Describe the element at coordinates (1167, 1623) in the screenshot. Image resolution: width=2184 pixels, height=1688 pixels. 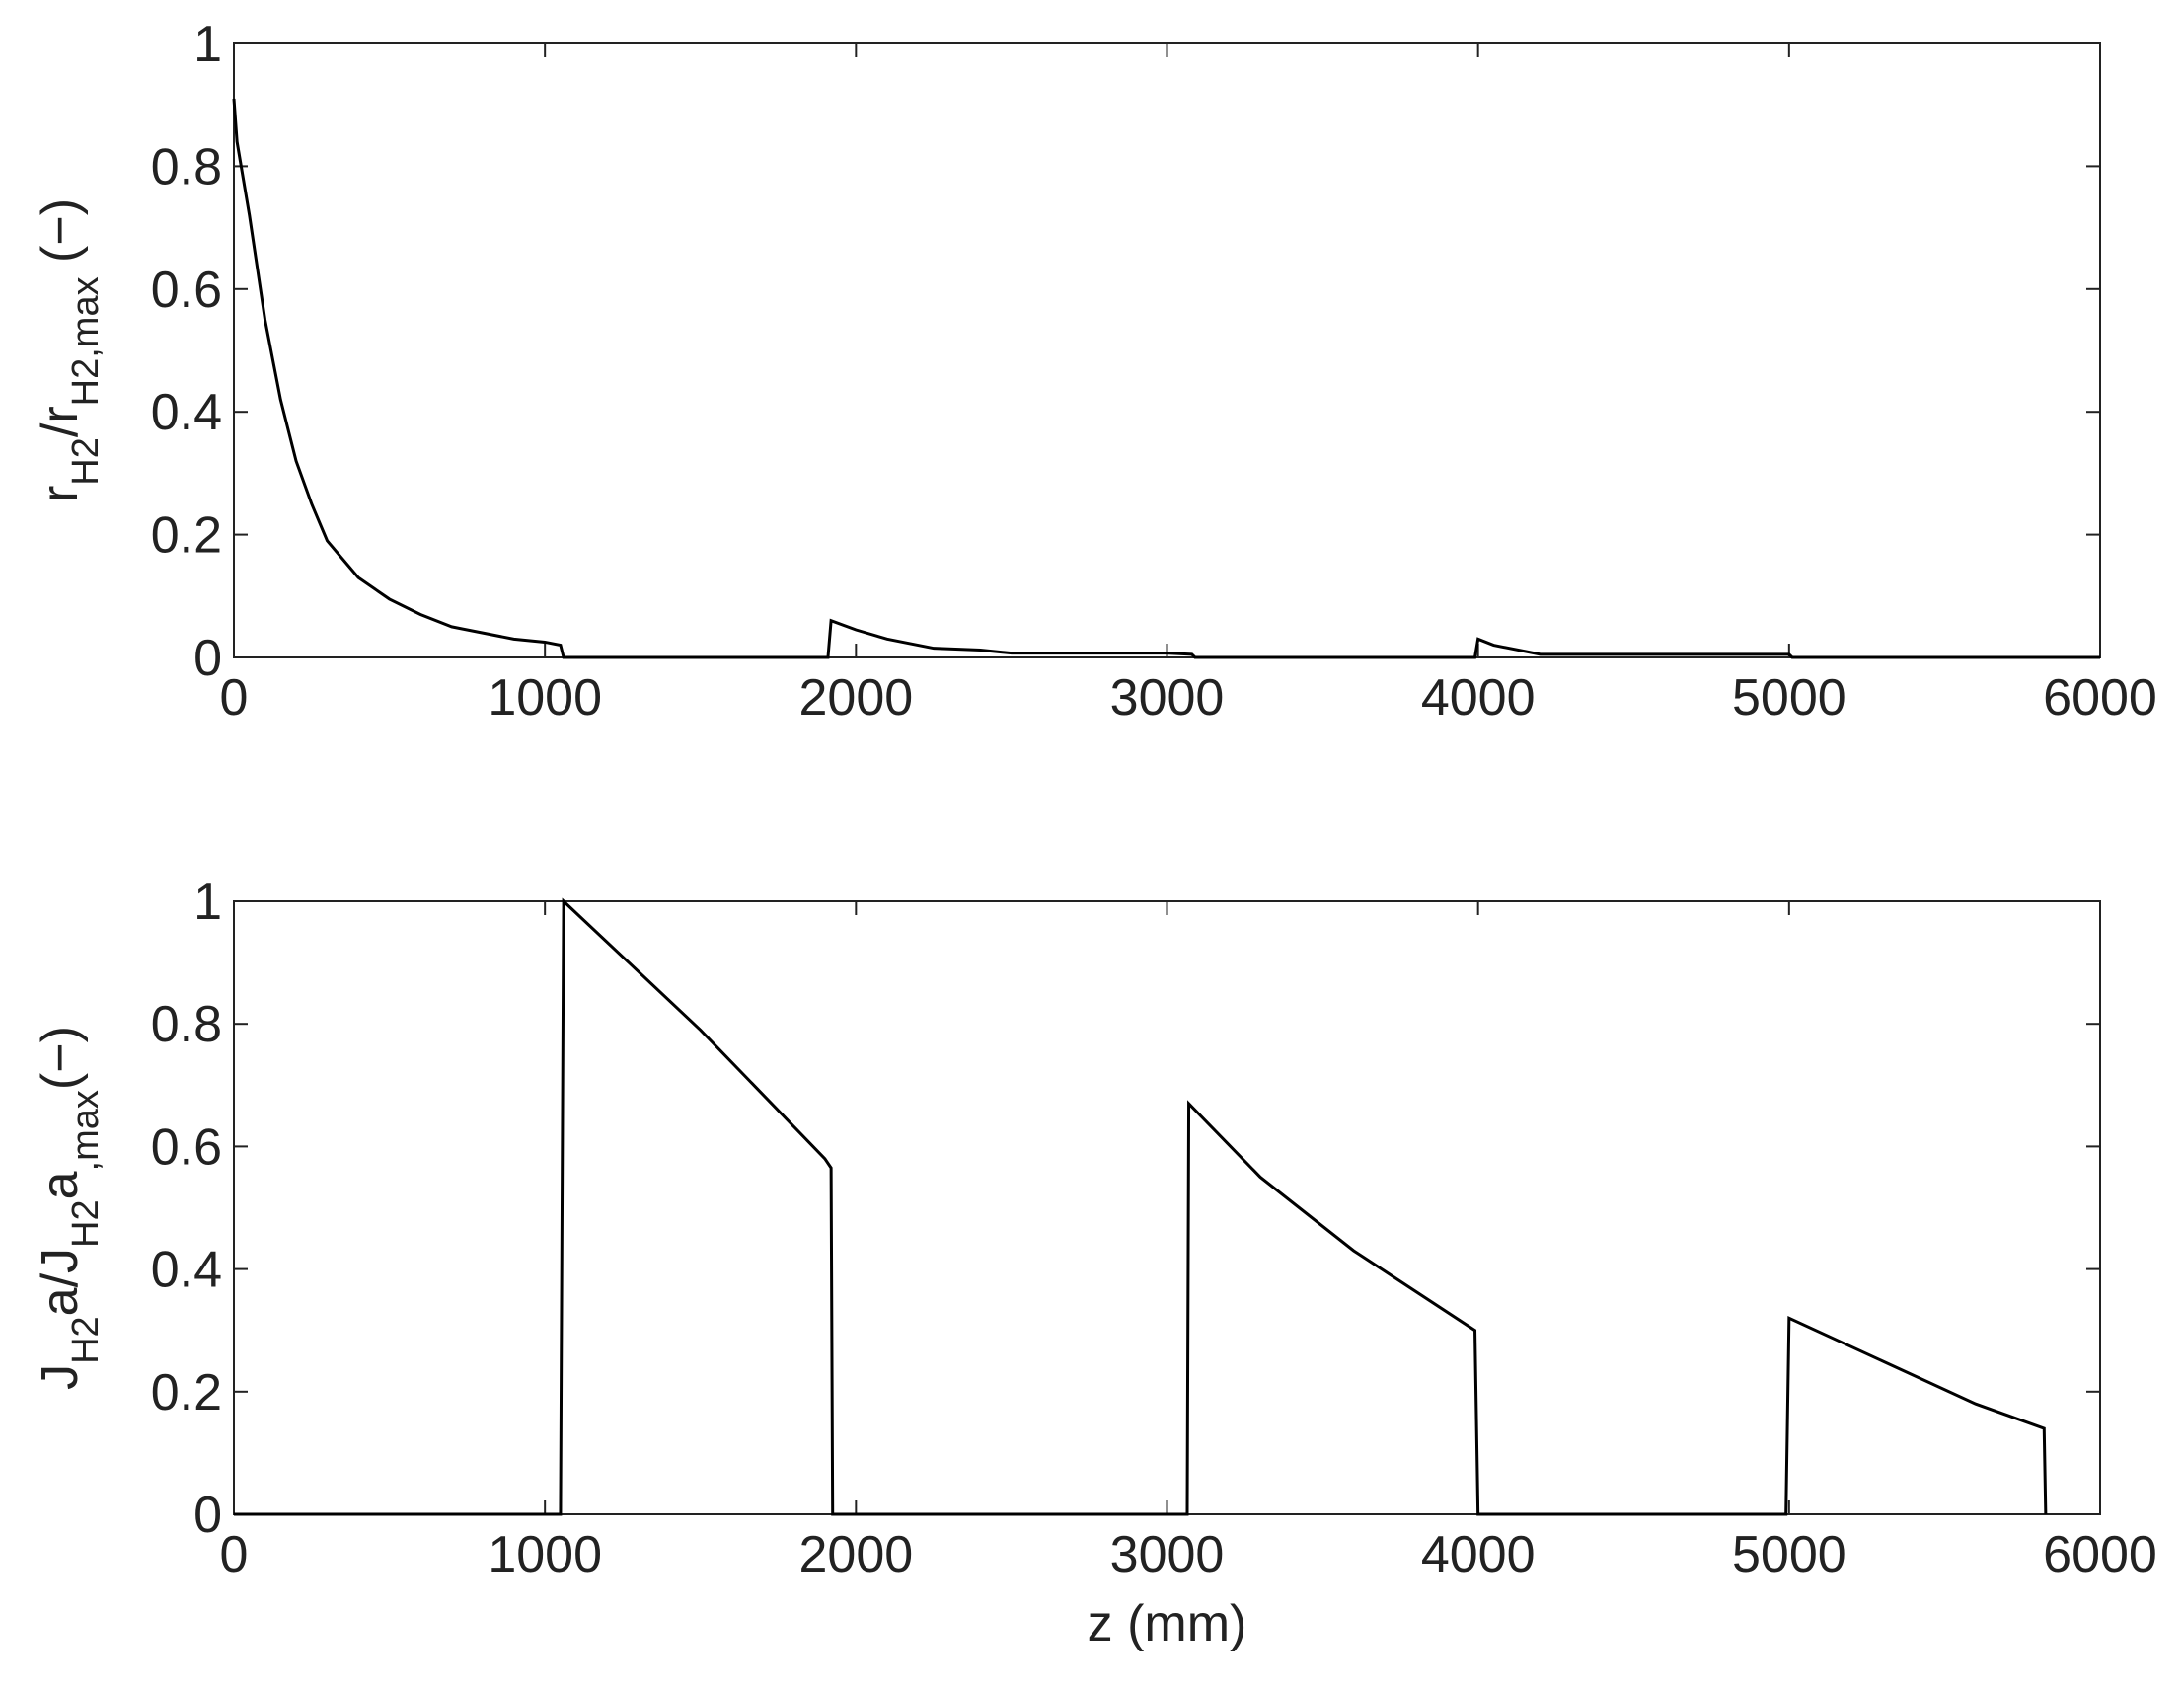
I see `x-axis-label: z (mm)` at that location.